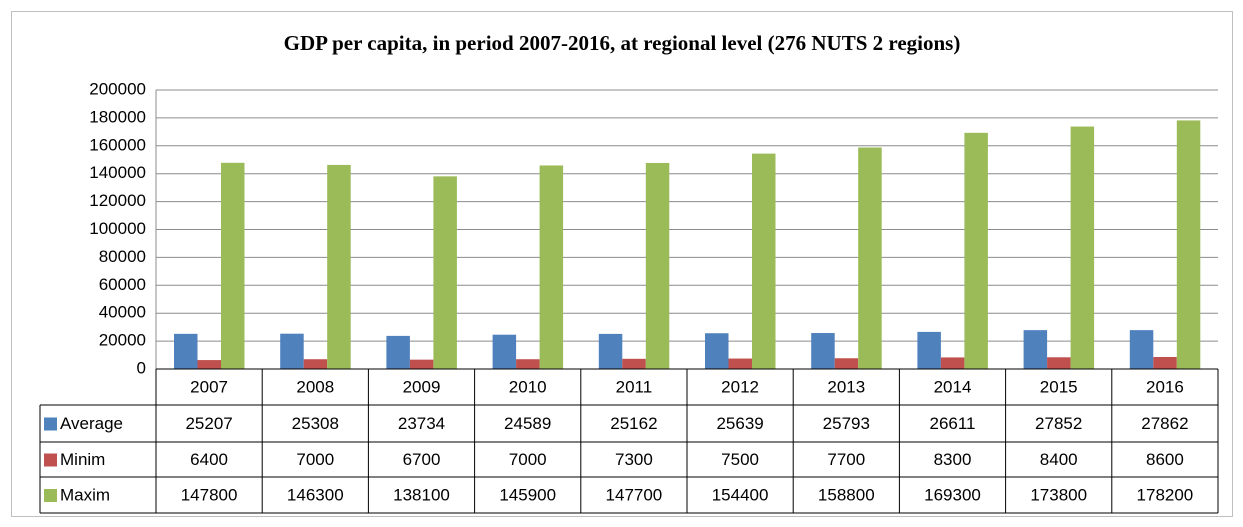  Describe the element at coordinates (315, 494) in the screenshot. I see `table-value: 146300` at that location.